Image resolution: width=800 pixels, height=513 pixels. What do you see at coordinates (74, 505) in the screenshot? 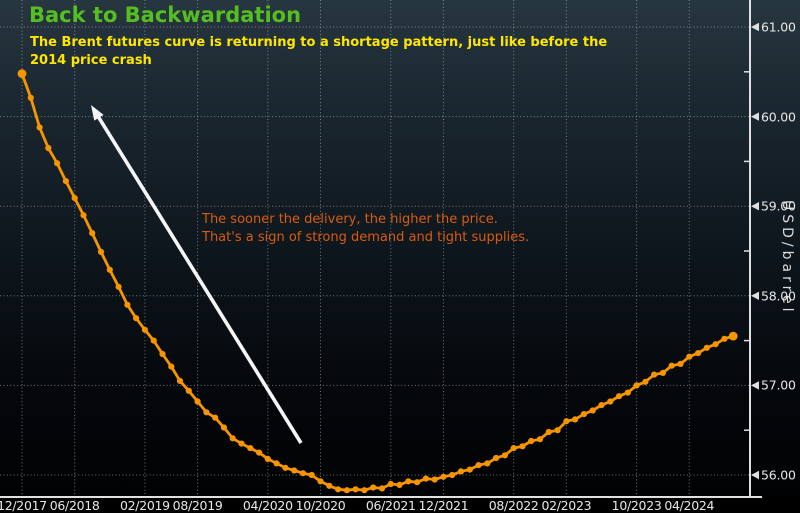
I see `x-tick-label: 06/2018` at bounding box center [74, 505].